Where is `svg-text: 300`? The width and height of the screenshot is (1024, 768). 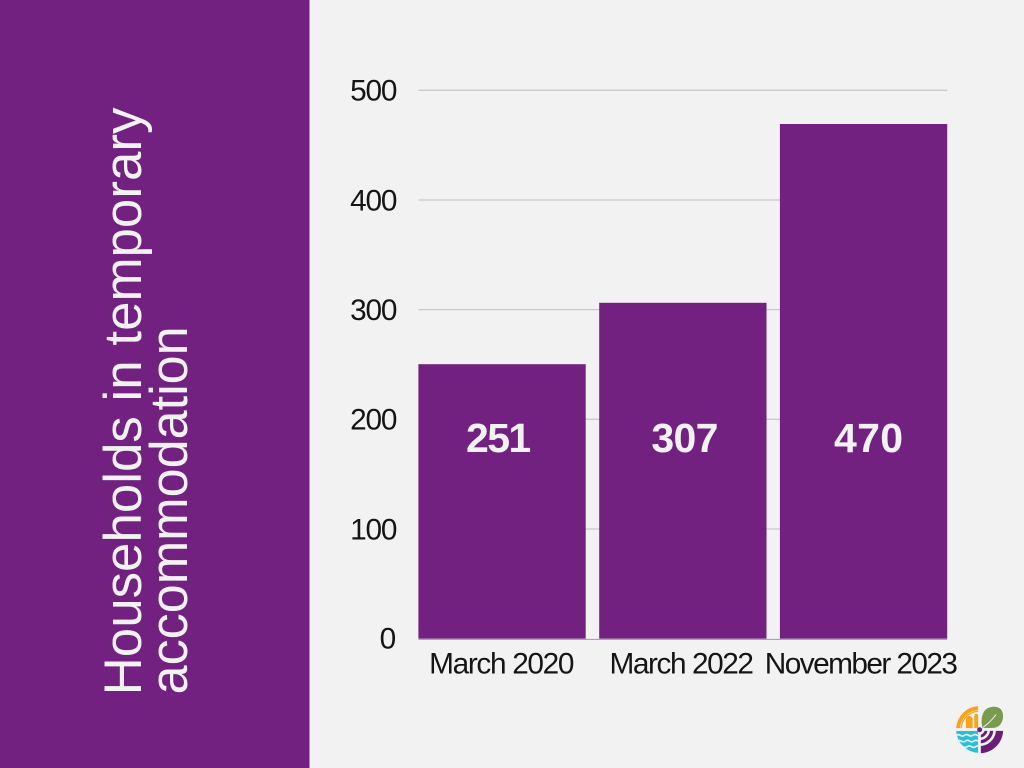
svg-text: 300 is located at coordinates (373, 310).